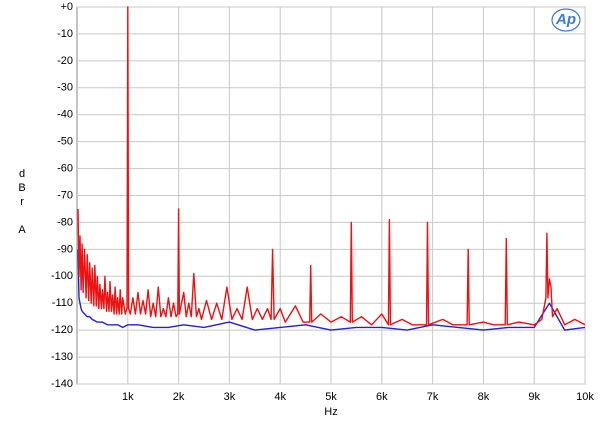 The width and height of the screenshot is (600, 429). I want to click on x-tick-label: 10k, so click(585, 397).